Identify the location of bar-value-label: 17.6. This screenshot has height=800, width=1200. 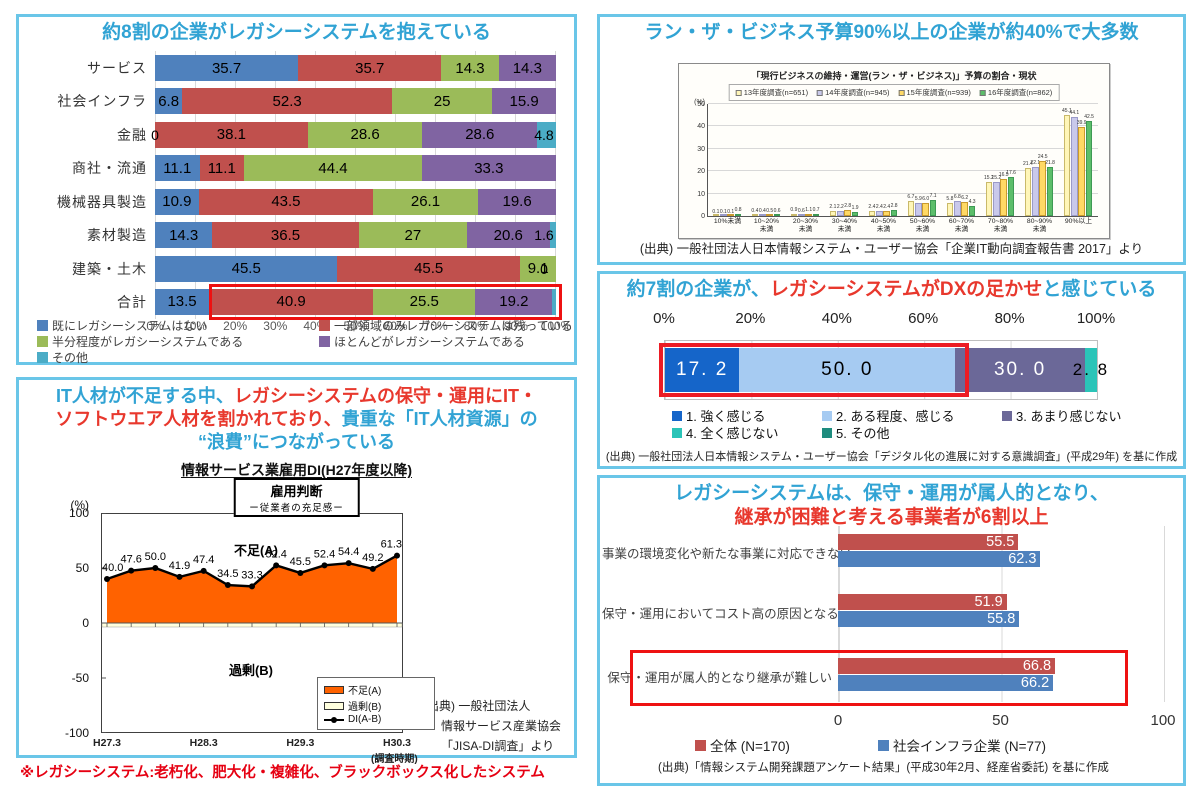
(1011, 172).